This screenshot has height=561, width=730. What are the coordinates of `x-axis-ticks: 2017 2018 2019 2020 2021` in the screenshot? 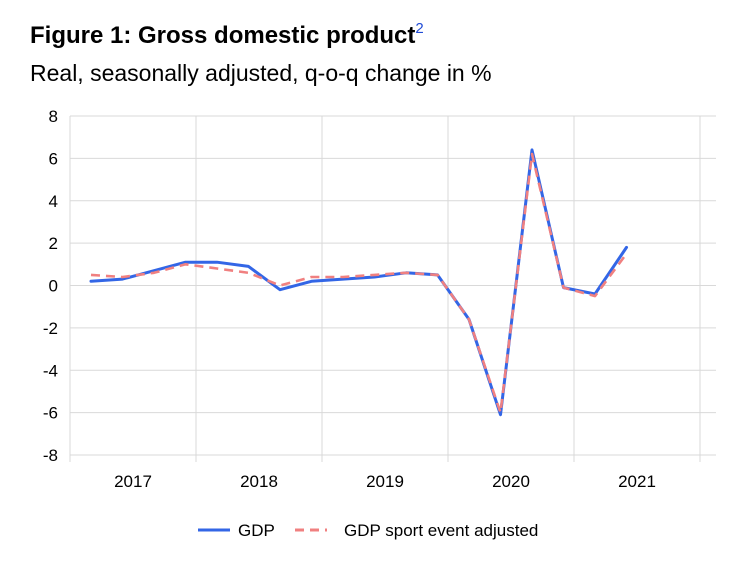 It's located at (385, 481).